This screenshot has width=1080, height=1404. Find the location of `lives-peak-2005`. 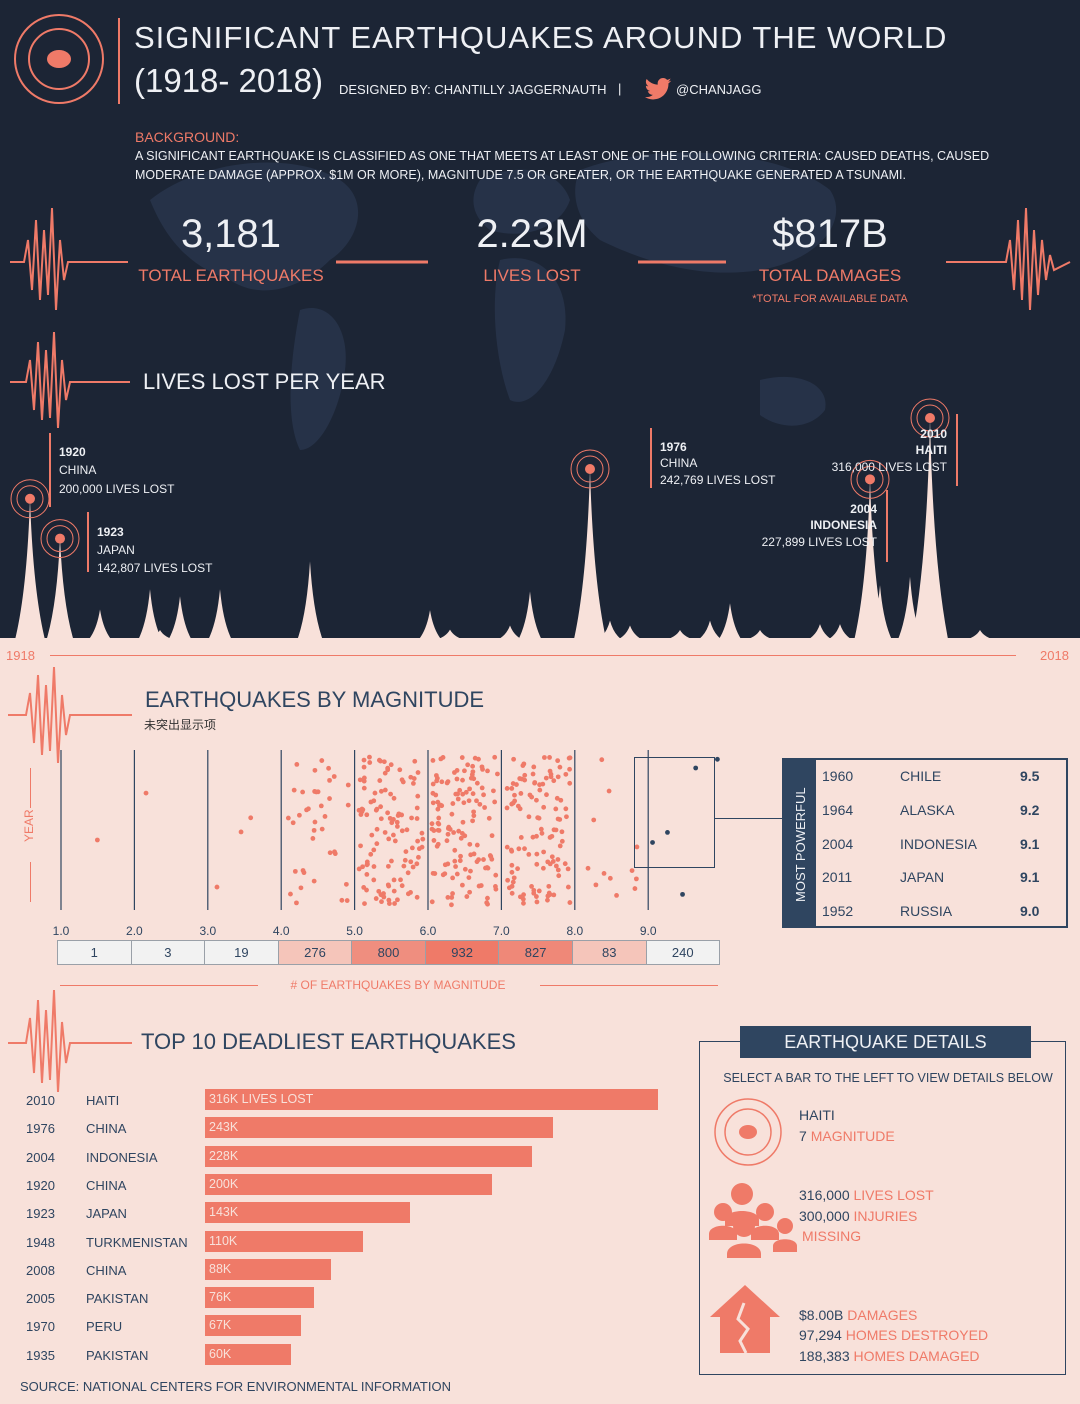

lives-peak-2005 is located at coordinates (880, 611).